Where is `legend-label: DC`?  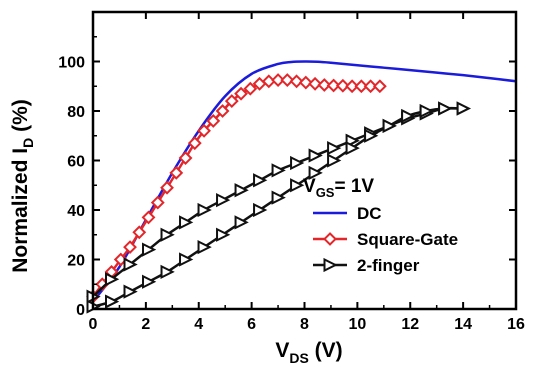 legend-label: DC is located at coordinates (369, 213).